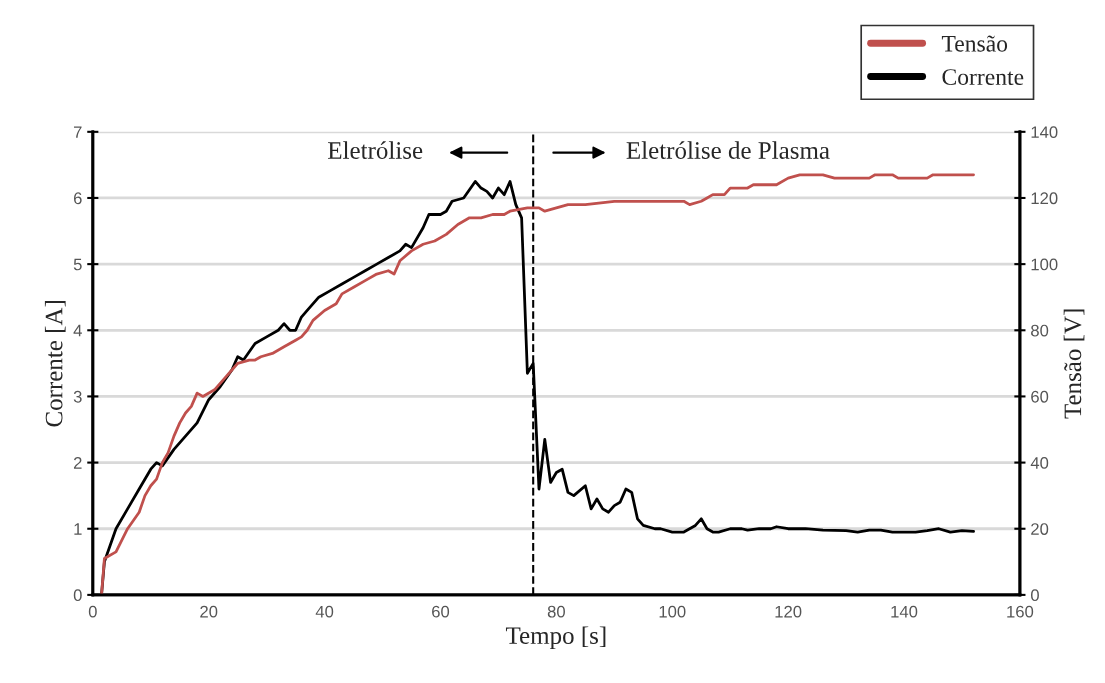 This screenshot has height=683, width=1105. Describe the element at coordinates (904, 611) in the screenshot. I see `x-tick-label: 140` at that location.